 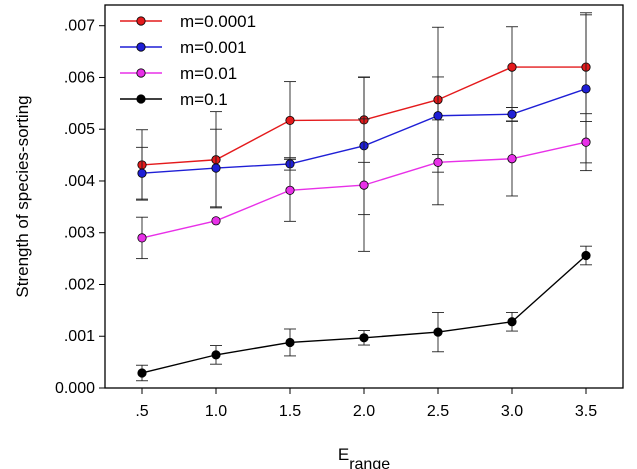 What do you see at coordinates (364, 411) in the screenshot?
I see `x-tick-label: 2.0` at bounding box center [364, 411].